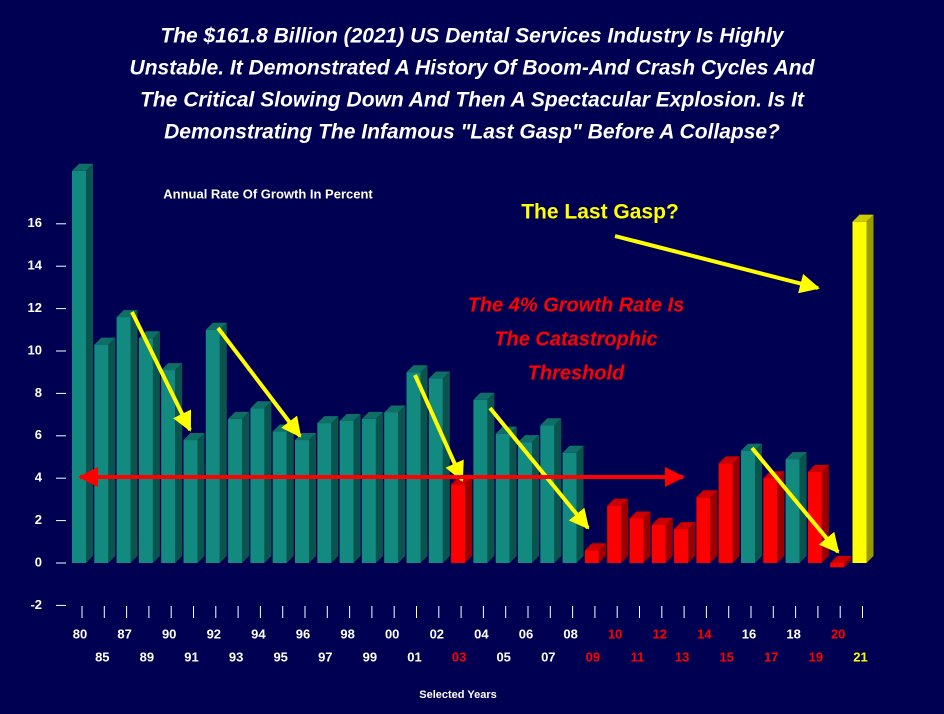 The width and height of the screenshot is (944, 714). Describe the element at coordinates (169, 633) in the screenshot. I see `x-tick-label: 90` at that location.